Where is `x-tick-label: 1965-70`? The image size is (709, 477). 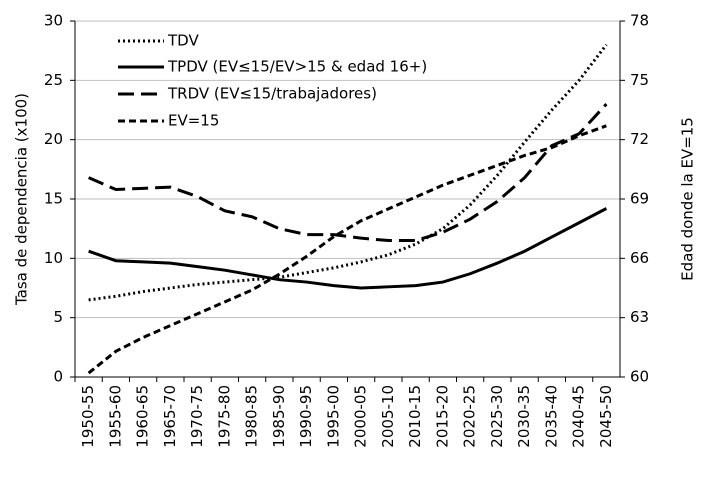 x-tick-label: 1965-70 is located at coordinates (170, 416).